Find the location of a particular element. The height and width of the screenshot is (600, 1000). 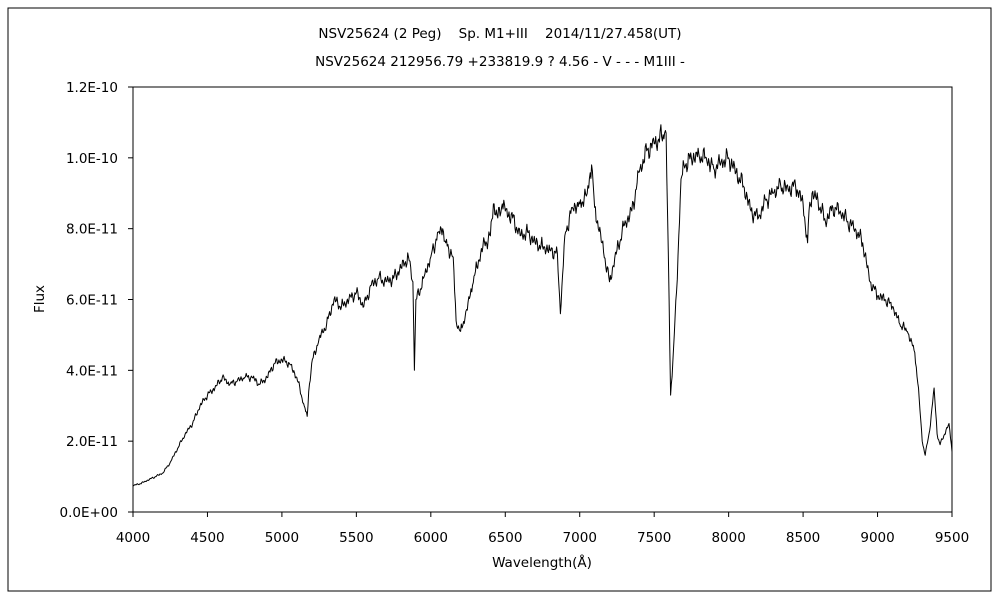

y-tick-label: 8.0E-11 is located at coordinates (92, 230).